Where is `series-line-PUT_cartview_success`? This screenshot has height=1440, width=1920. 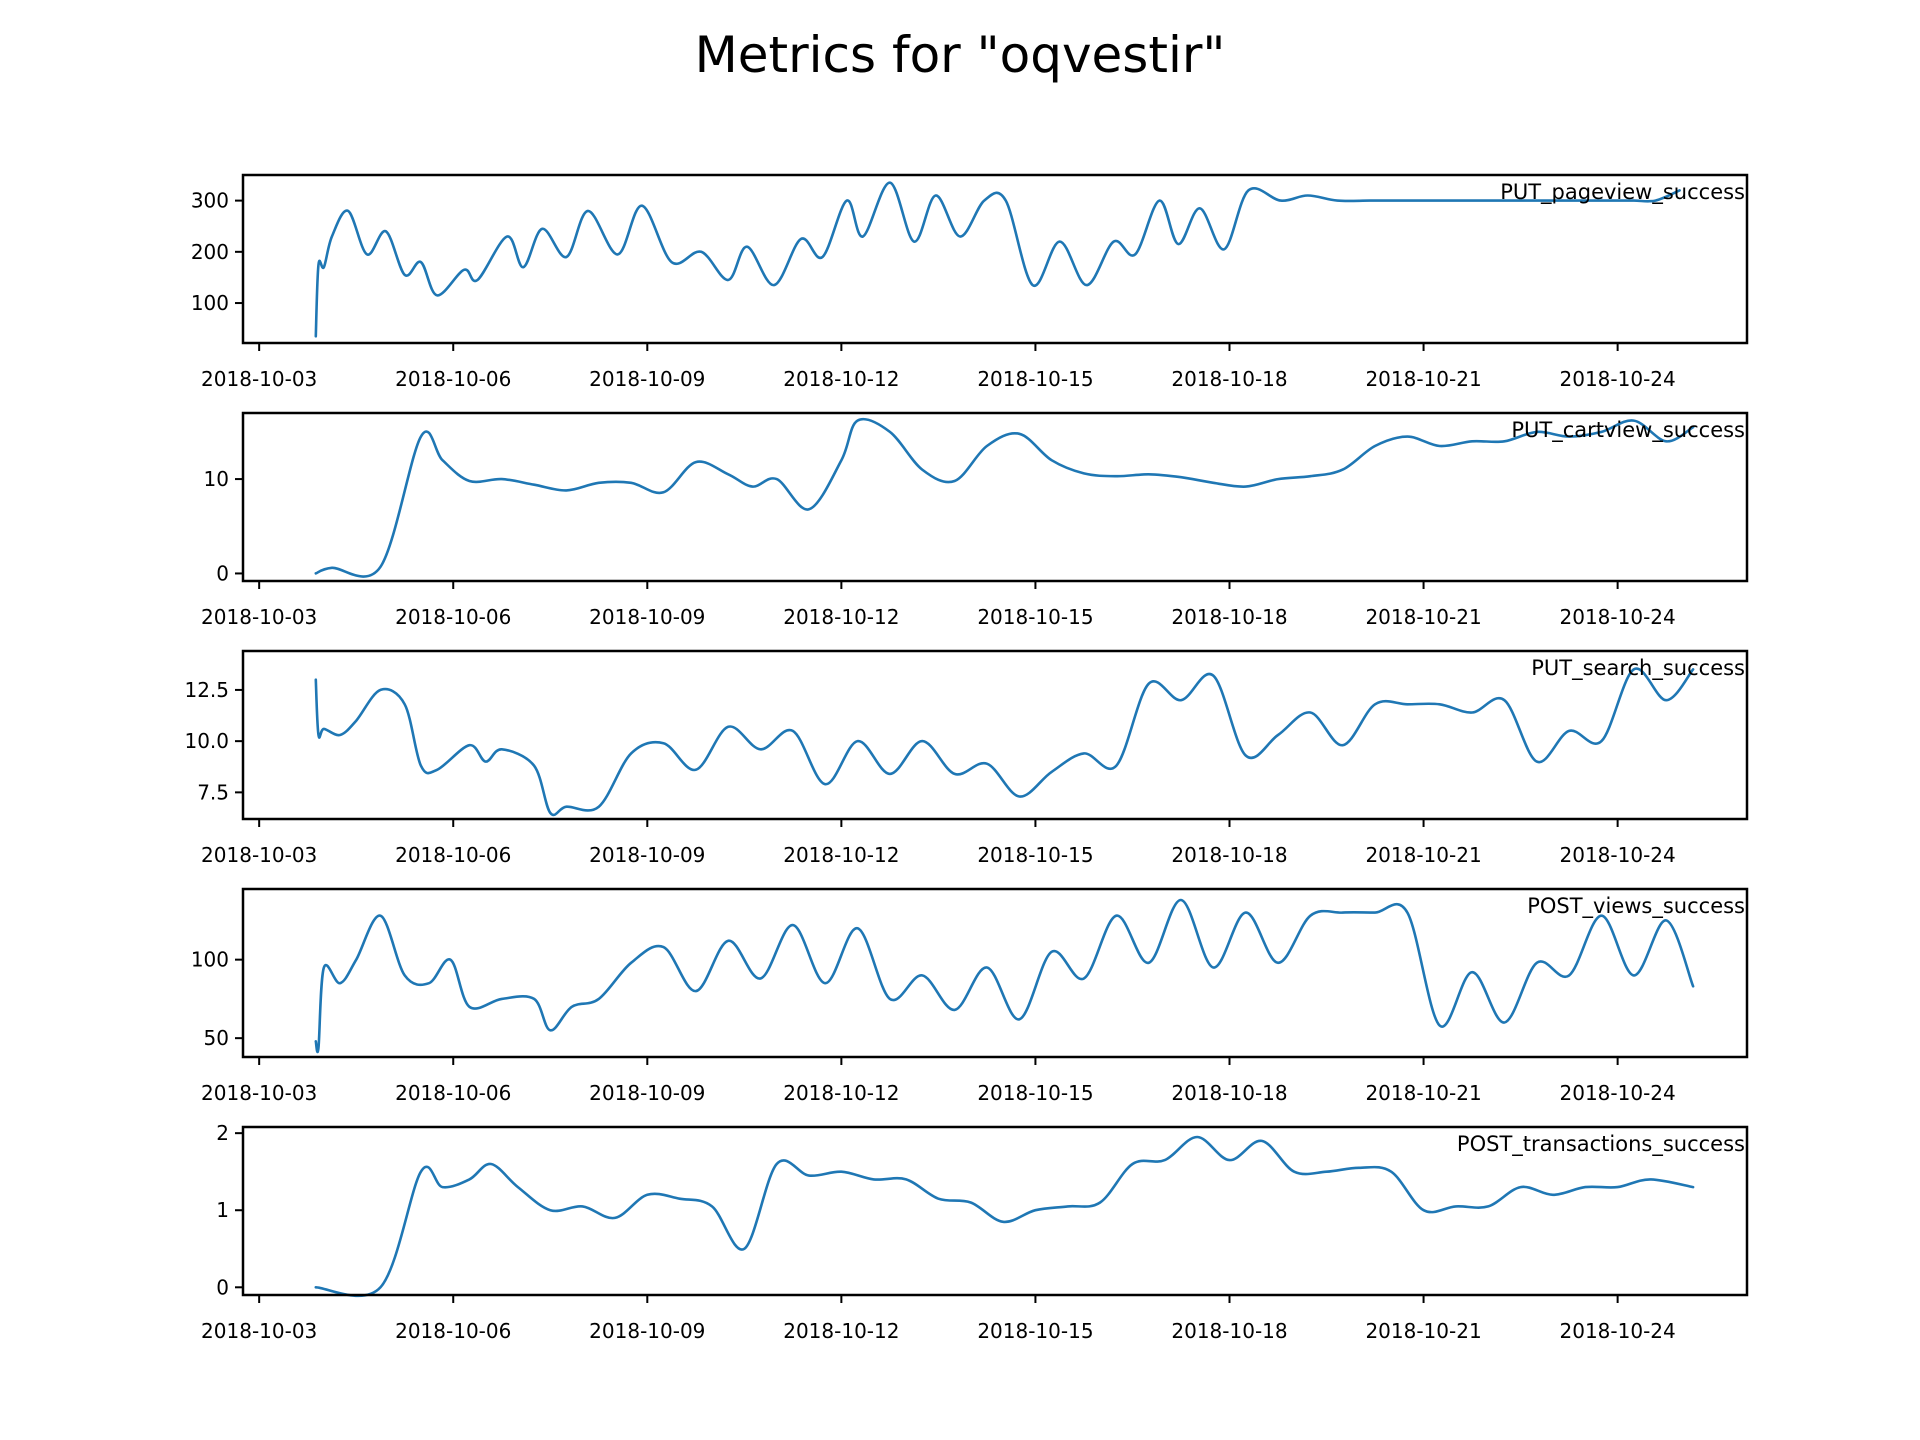
series-line-PUT_cartview_success is located at coordinates (1004, 497).